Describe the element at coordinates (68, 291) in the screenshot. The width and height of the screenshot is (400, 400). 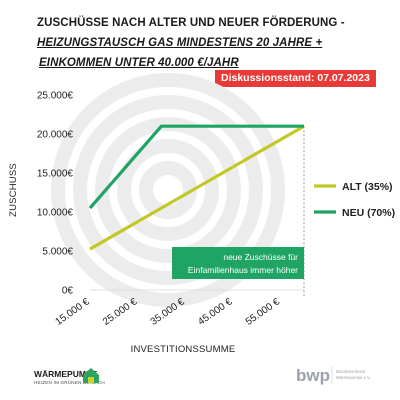
I see `y-tick-label: 0€` at that location.